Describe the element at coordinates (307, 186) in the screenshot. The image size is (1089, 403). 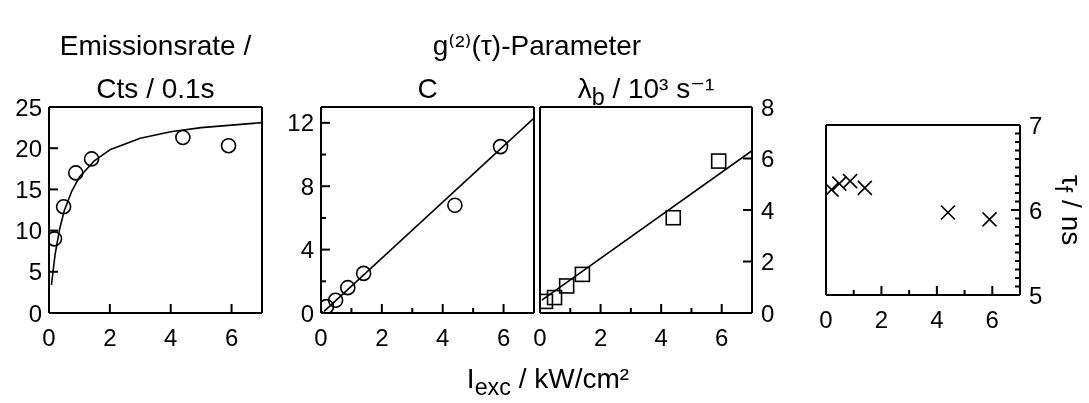
I see `y-tick-label: 8` at that location.